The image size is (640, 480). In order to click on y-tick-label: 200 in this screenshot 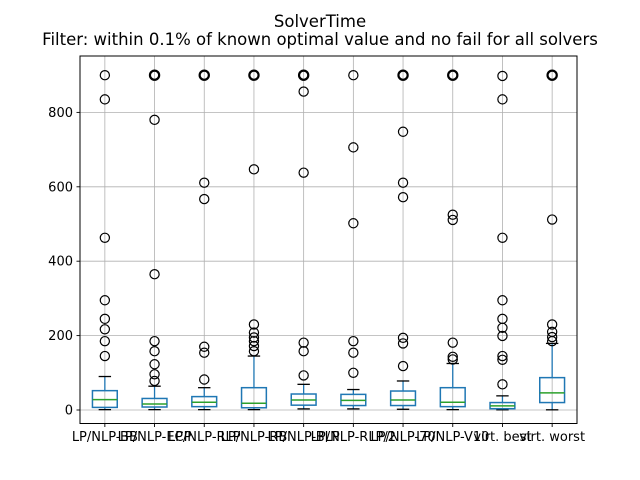, I will do `click(60, 336)`.